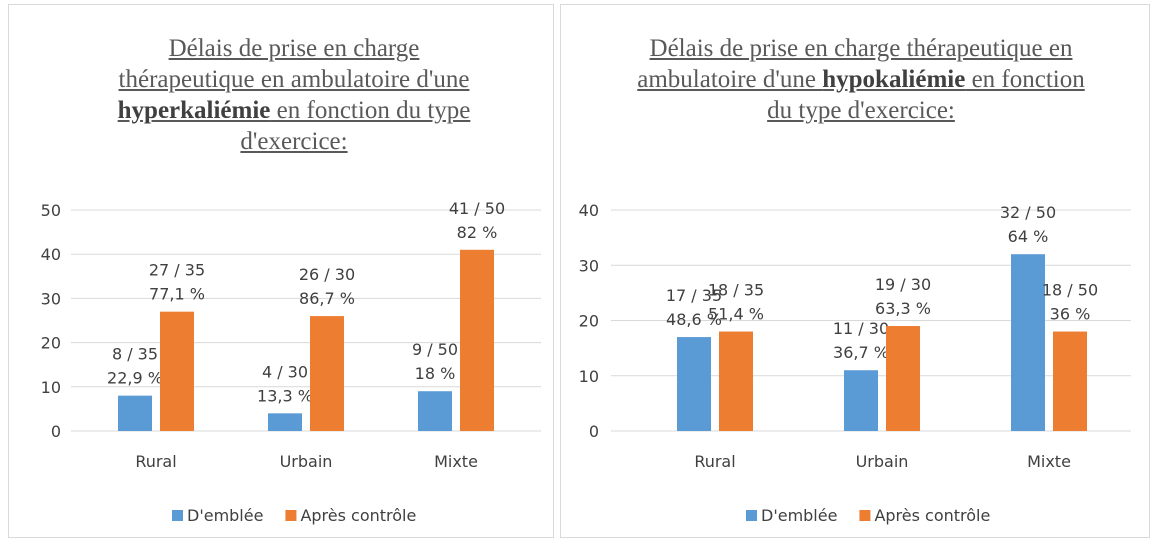  Describe the element at coordinates (477, 220) in the screenshot. I see `data-label: 41 / 50 82 %` at that location.